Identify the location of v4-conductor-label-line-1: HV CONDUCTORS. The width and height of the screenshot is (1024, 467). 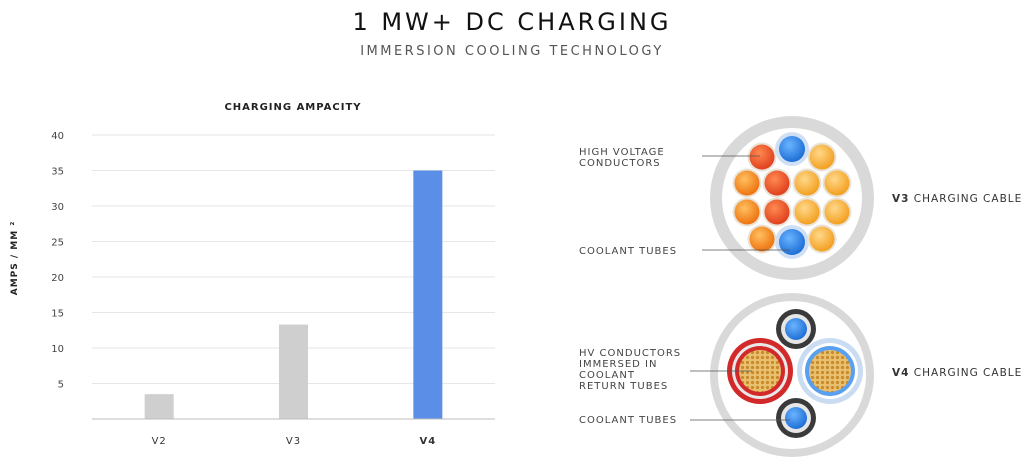
(630, 353).